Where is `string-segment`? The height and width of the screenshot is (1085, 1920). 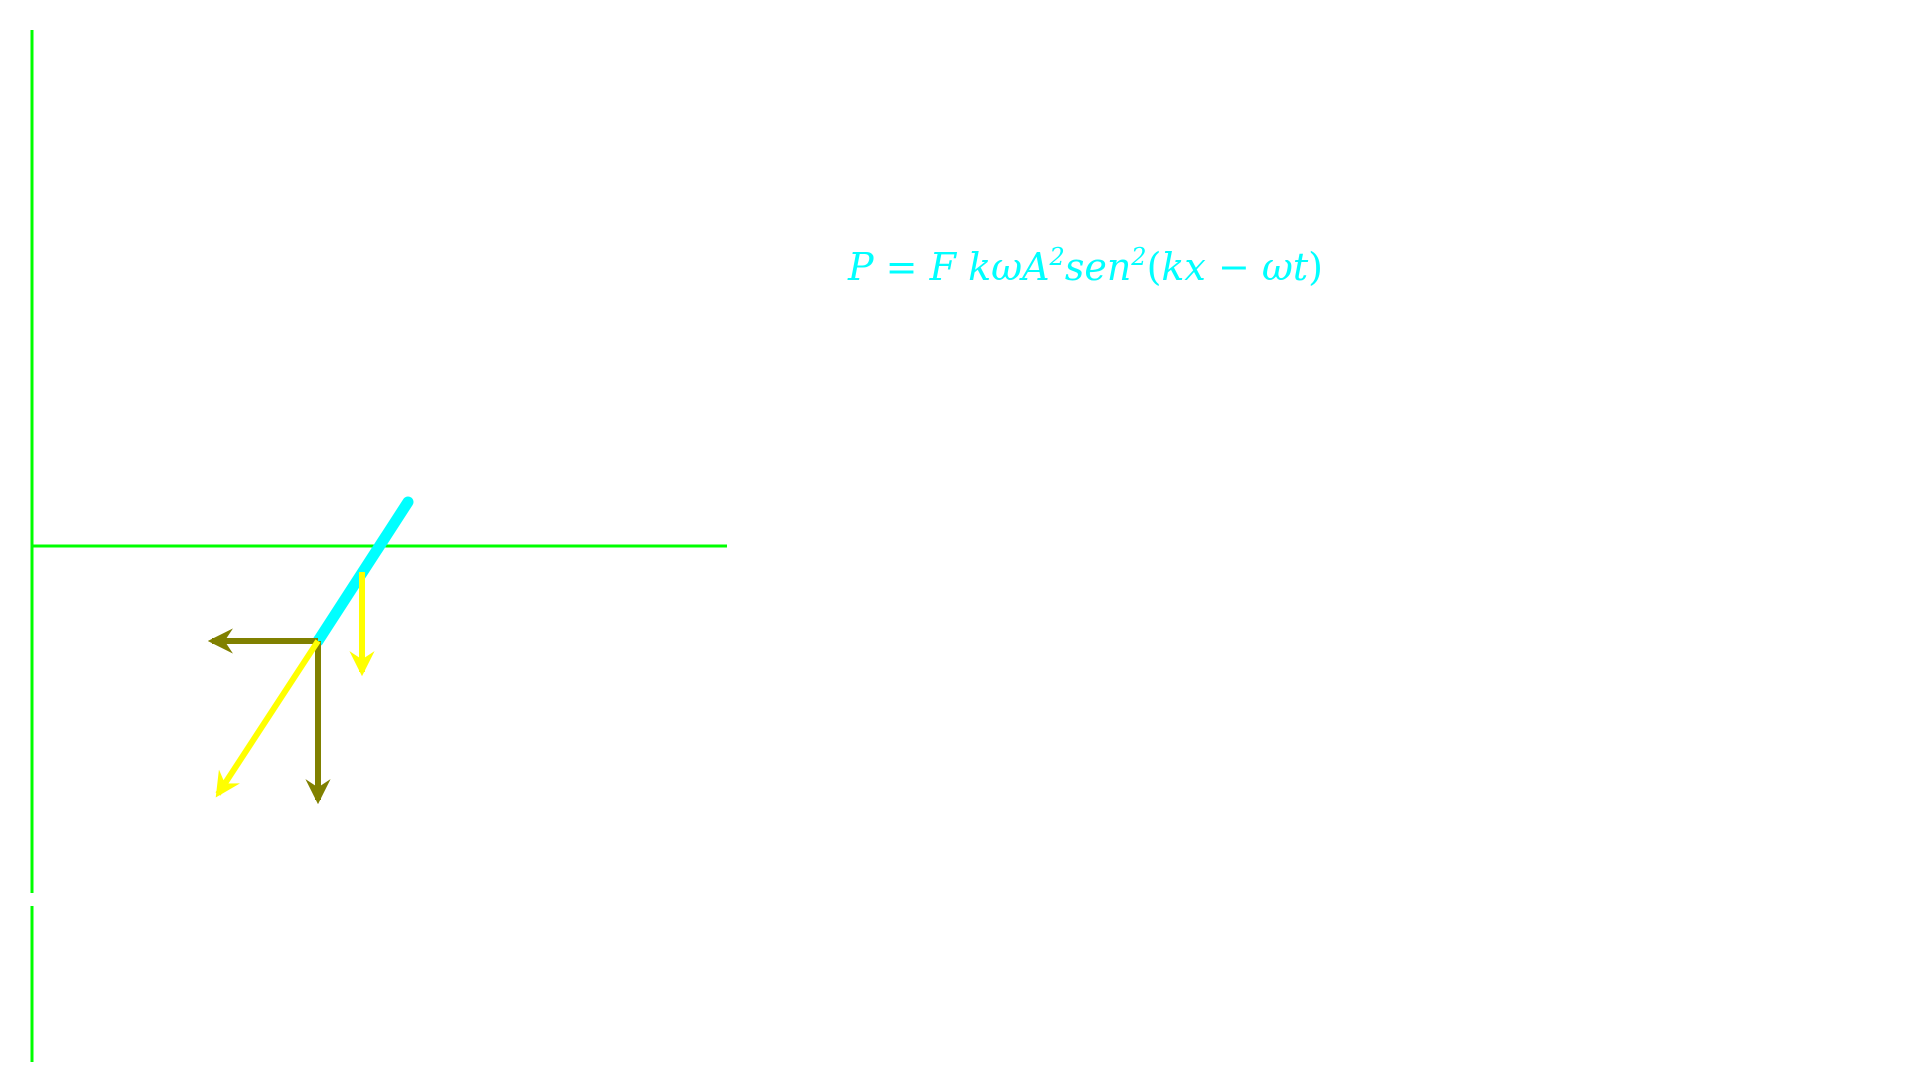 string-segment is located at coordinates (363, 571).